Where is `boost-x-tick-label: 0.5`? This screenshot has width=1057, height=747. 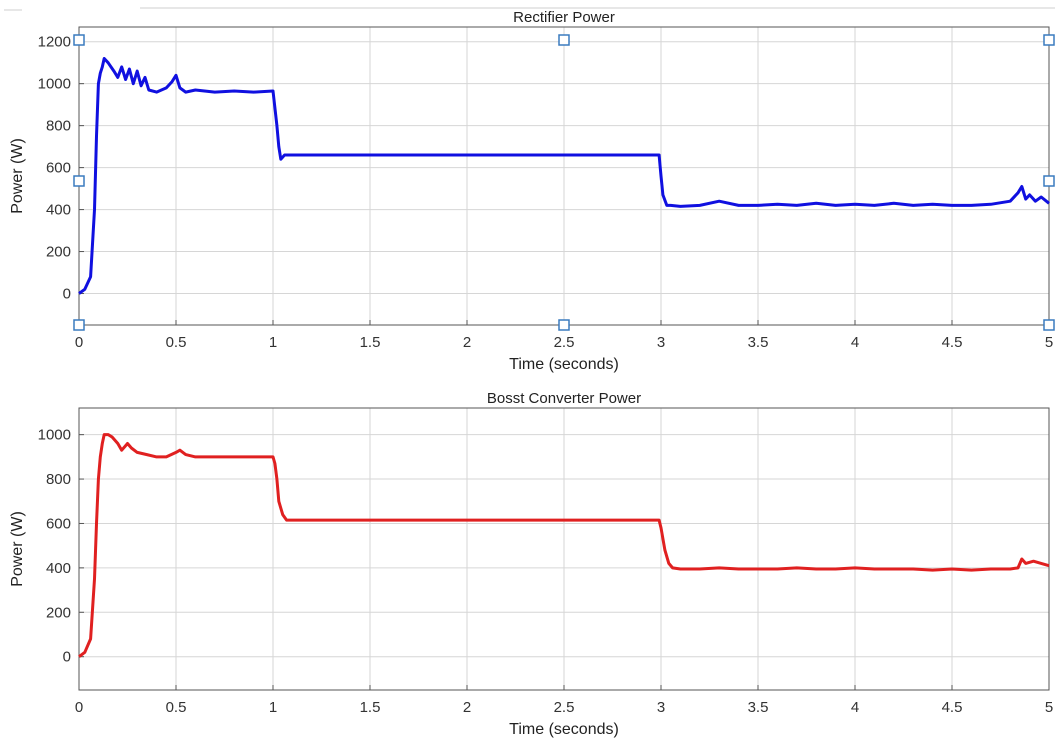 boost-x-tick-label: 0.5 is located at coordinates (176, 707).